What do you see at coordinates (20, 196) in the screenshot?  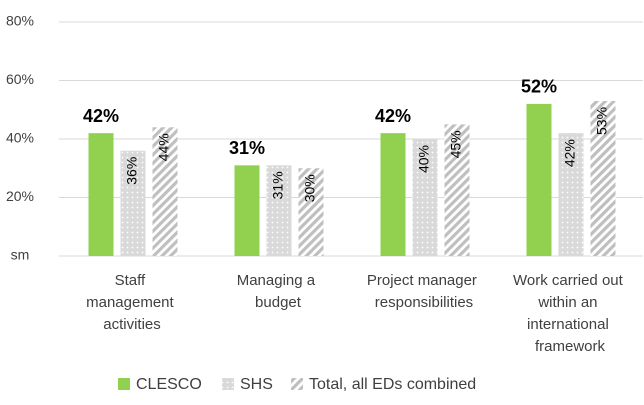 I see `y-tick-label: 20%` at bounding box center [20, 196].